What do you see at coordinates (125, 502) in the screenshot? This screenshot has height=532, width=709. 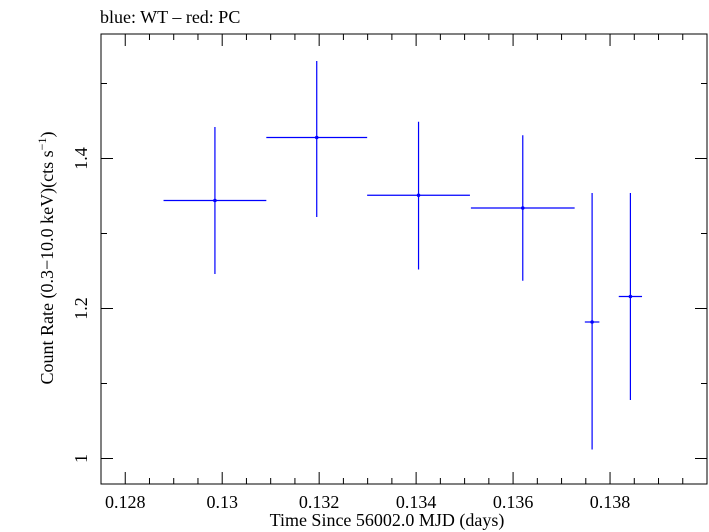 I see `x-tick-label: 0.128` at bounding box center [125, 502].